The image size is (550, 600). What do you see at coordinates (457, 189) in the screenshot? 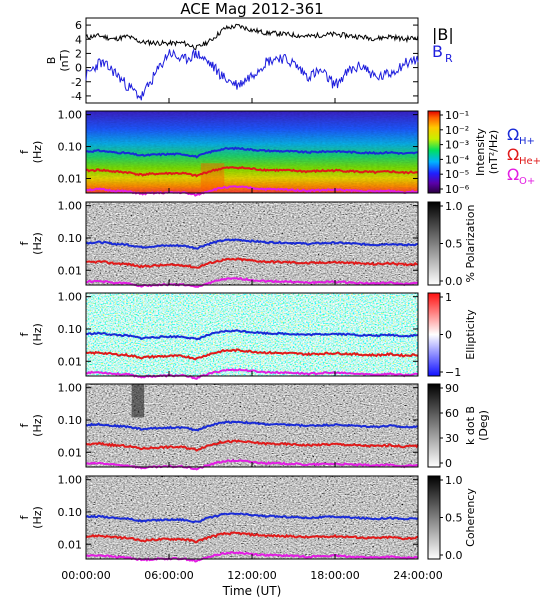
I see `colorbar-tick-label: 10⁻⁶` at bounding box center [457, 189].